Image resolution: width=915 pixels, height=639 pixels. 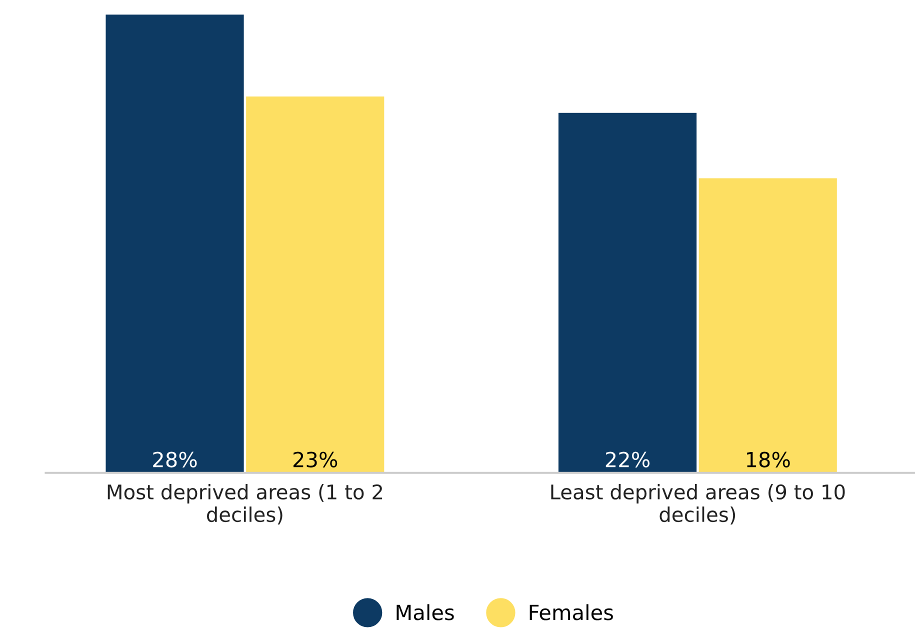 I want to click on data-label: 18%, so click(x=768, y=460).